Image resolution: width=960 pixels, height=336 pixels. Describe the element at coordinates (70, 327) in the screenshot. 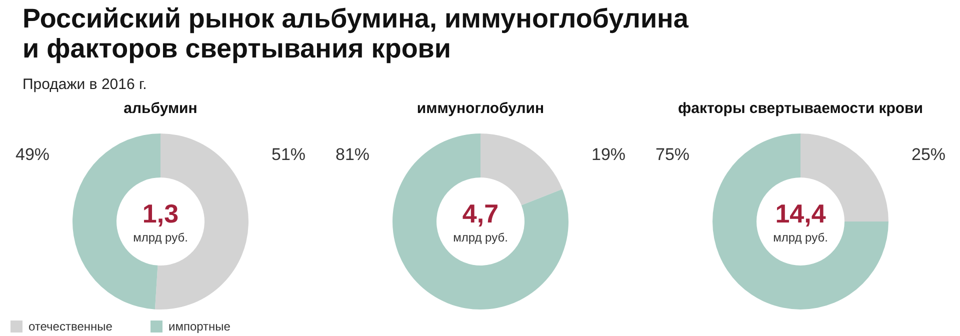

I see `legend-label: отечественные` at that location.